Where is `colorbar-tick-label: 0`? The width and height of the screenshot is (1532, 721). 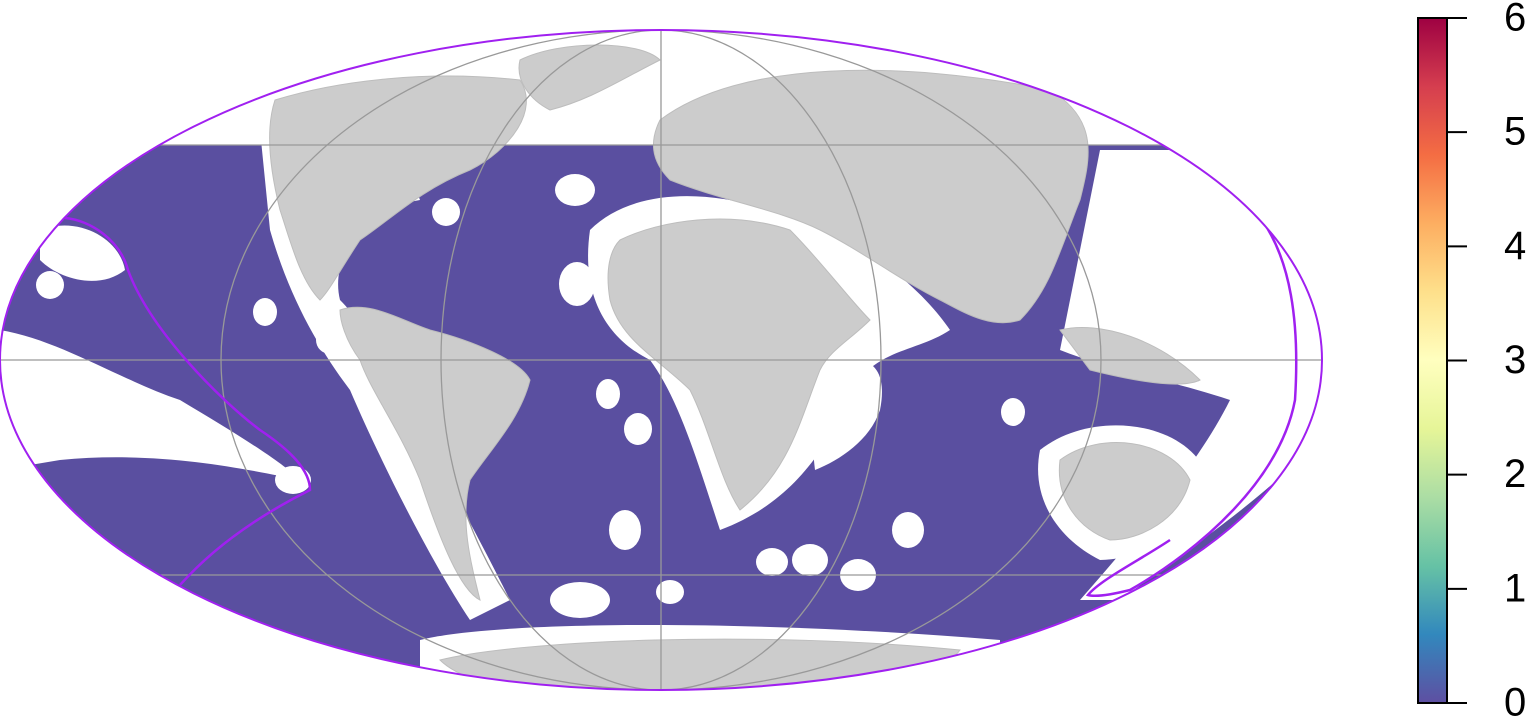 colorbar-tick-label: 0 is located at coordinates (1515, 701).